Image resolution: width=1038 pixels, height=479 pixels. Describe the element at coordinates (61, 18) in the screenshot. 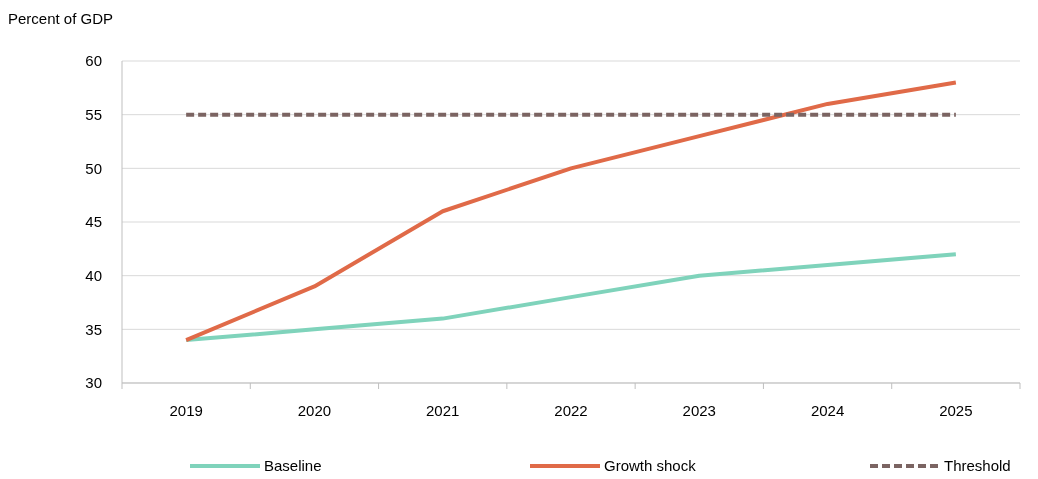

I see `y-axis-title: Percent of GDP` at that location.